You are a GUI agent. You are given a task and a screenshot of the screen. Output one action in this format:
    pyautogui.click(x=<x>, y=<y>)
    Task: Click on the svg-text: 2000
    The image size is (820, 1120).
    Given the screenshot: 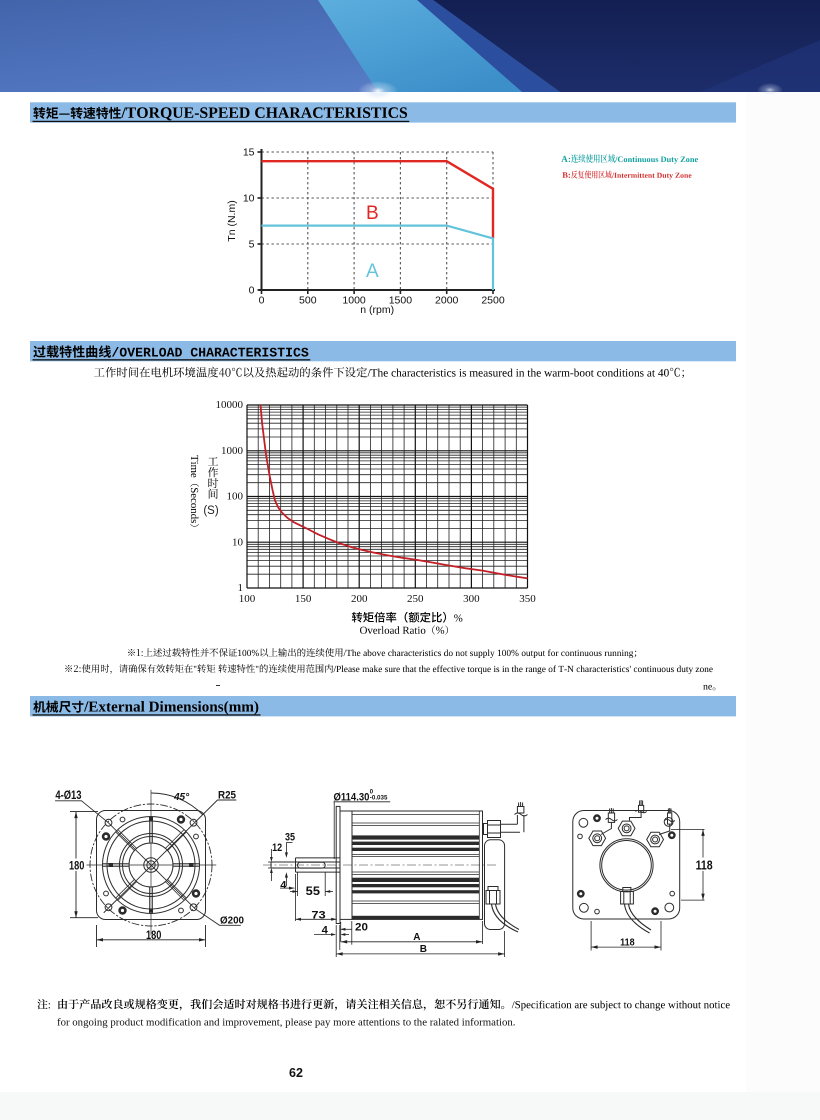 What is the action you would take?
    pyautogui.click(x=447, y=301)
    